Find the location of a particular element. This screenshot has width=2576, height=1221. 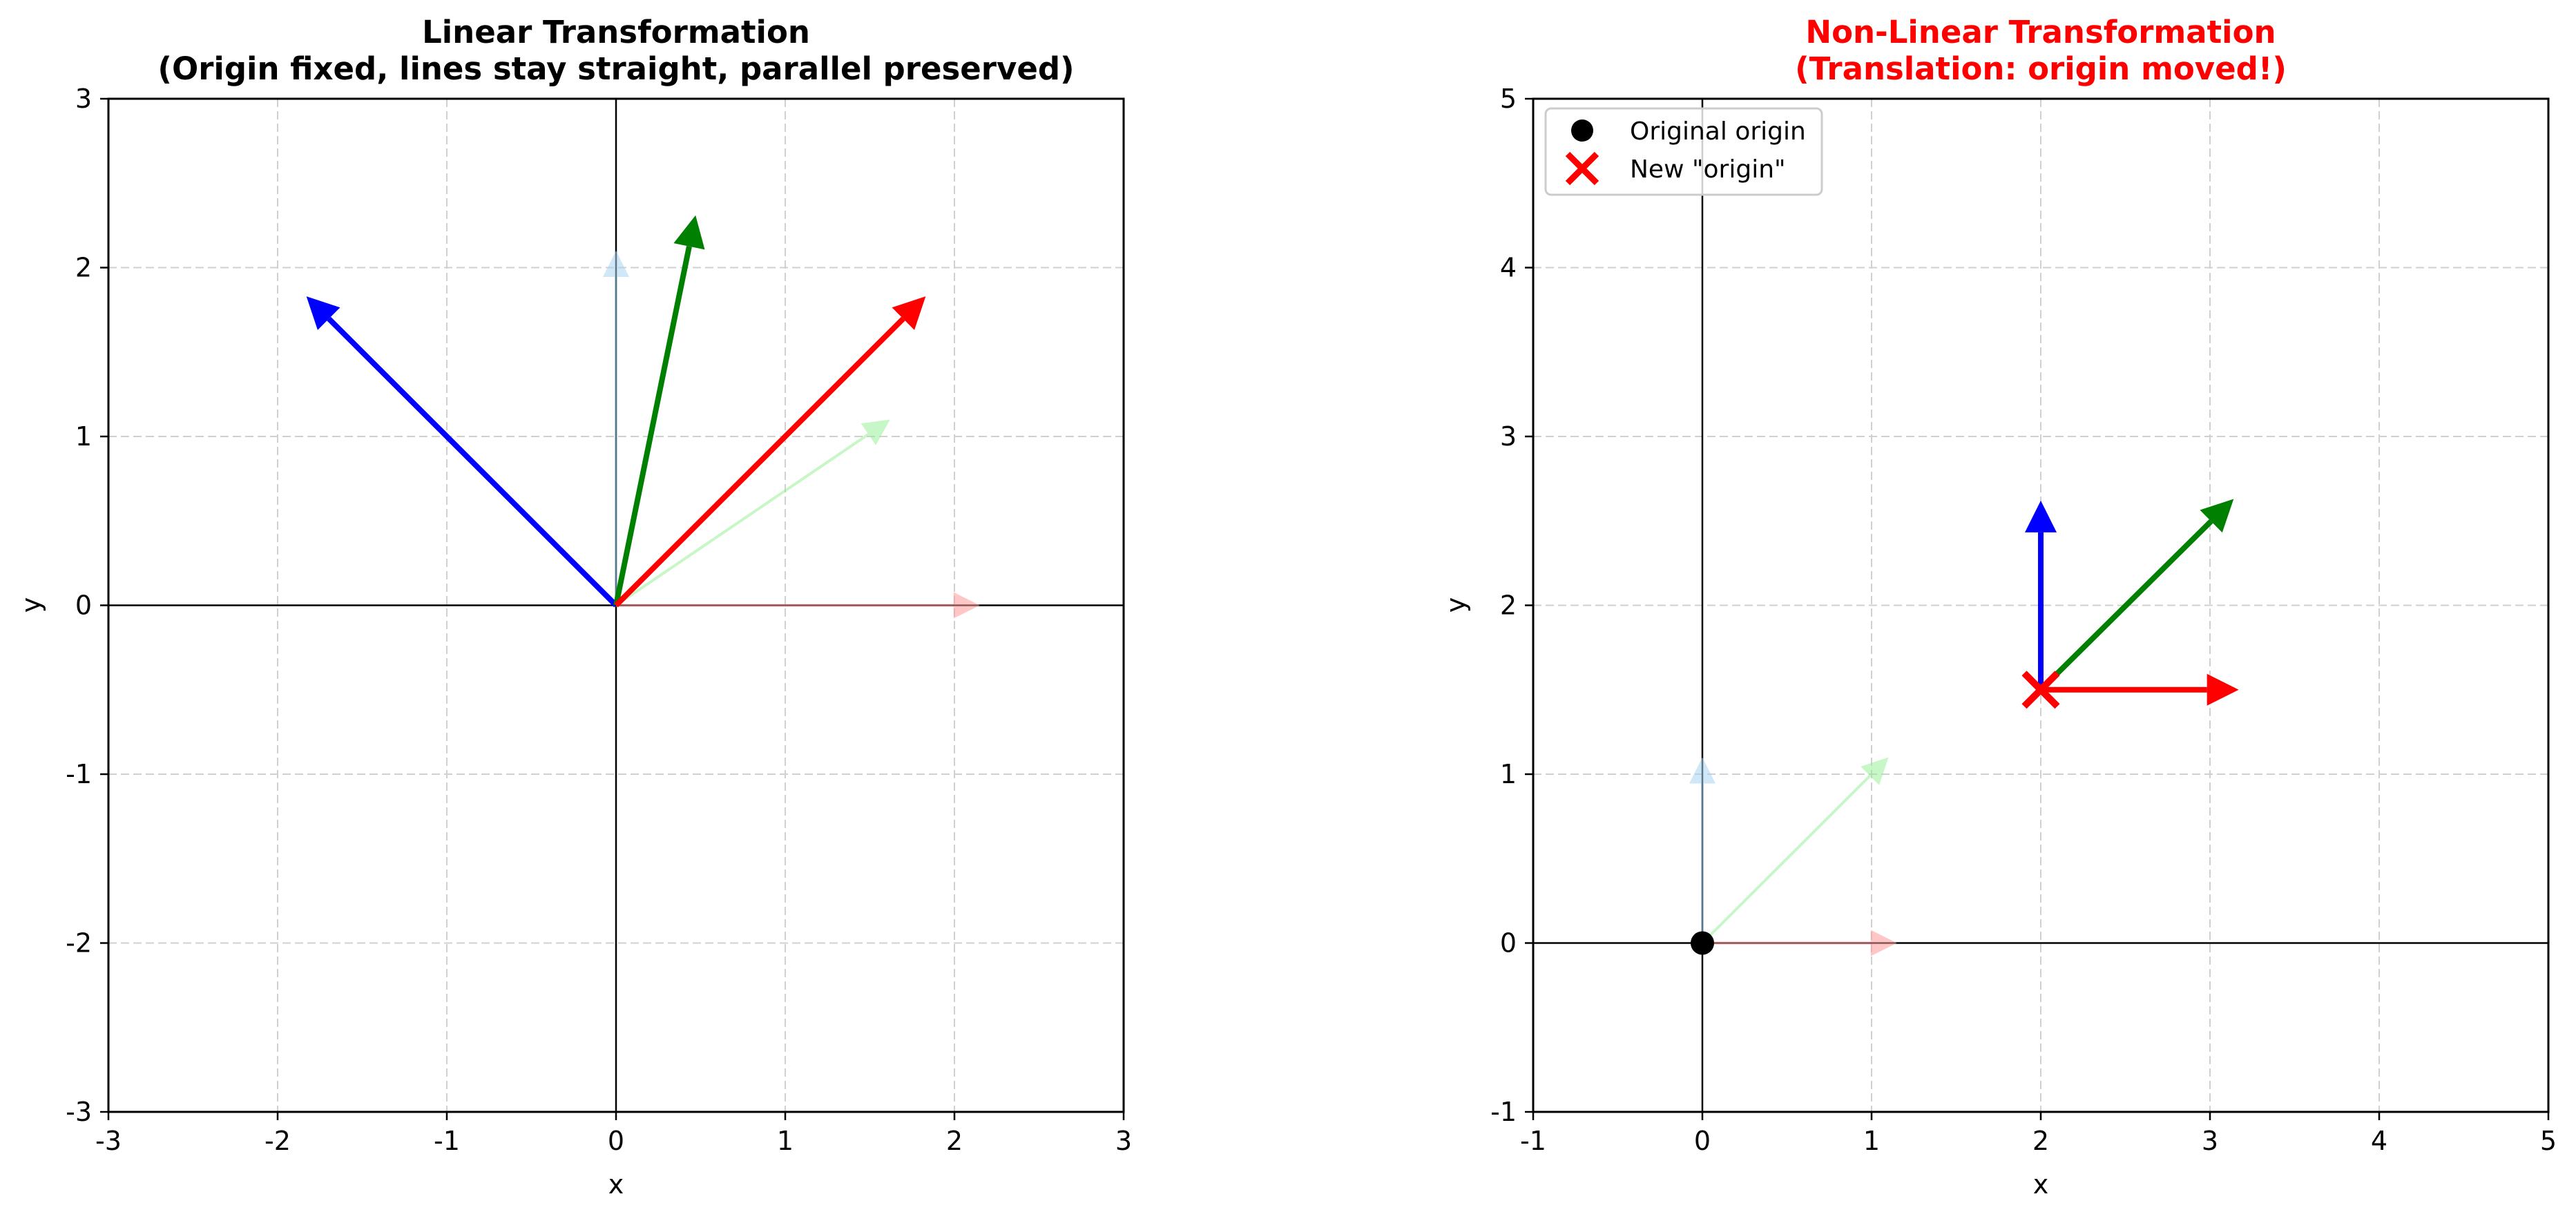

x-tick-label: 4 is located at coordinates (2379, 1141).